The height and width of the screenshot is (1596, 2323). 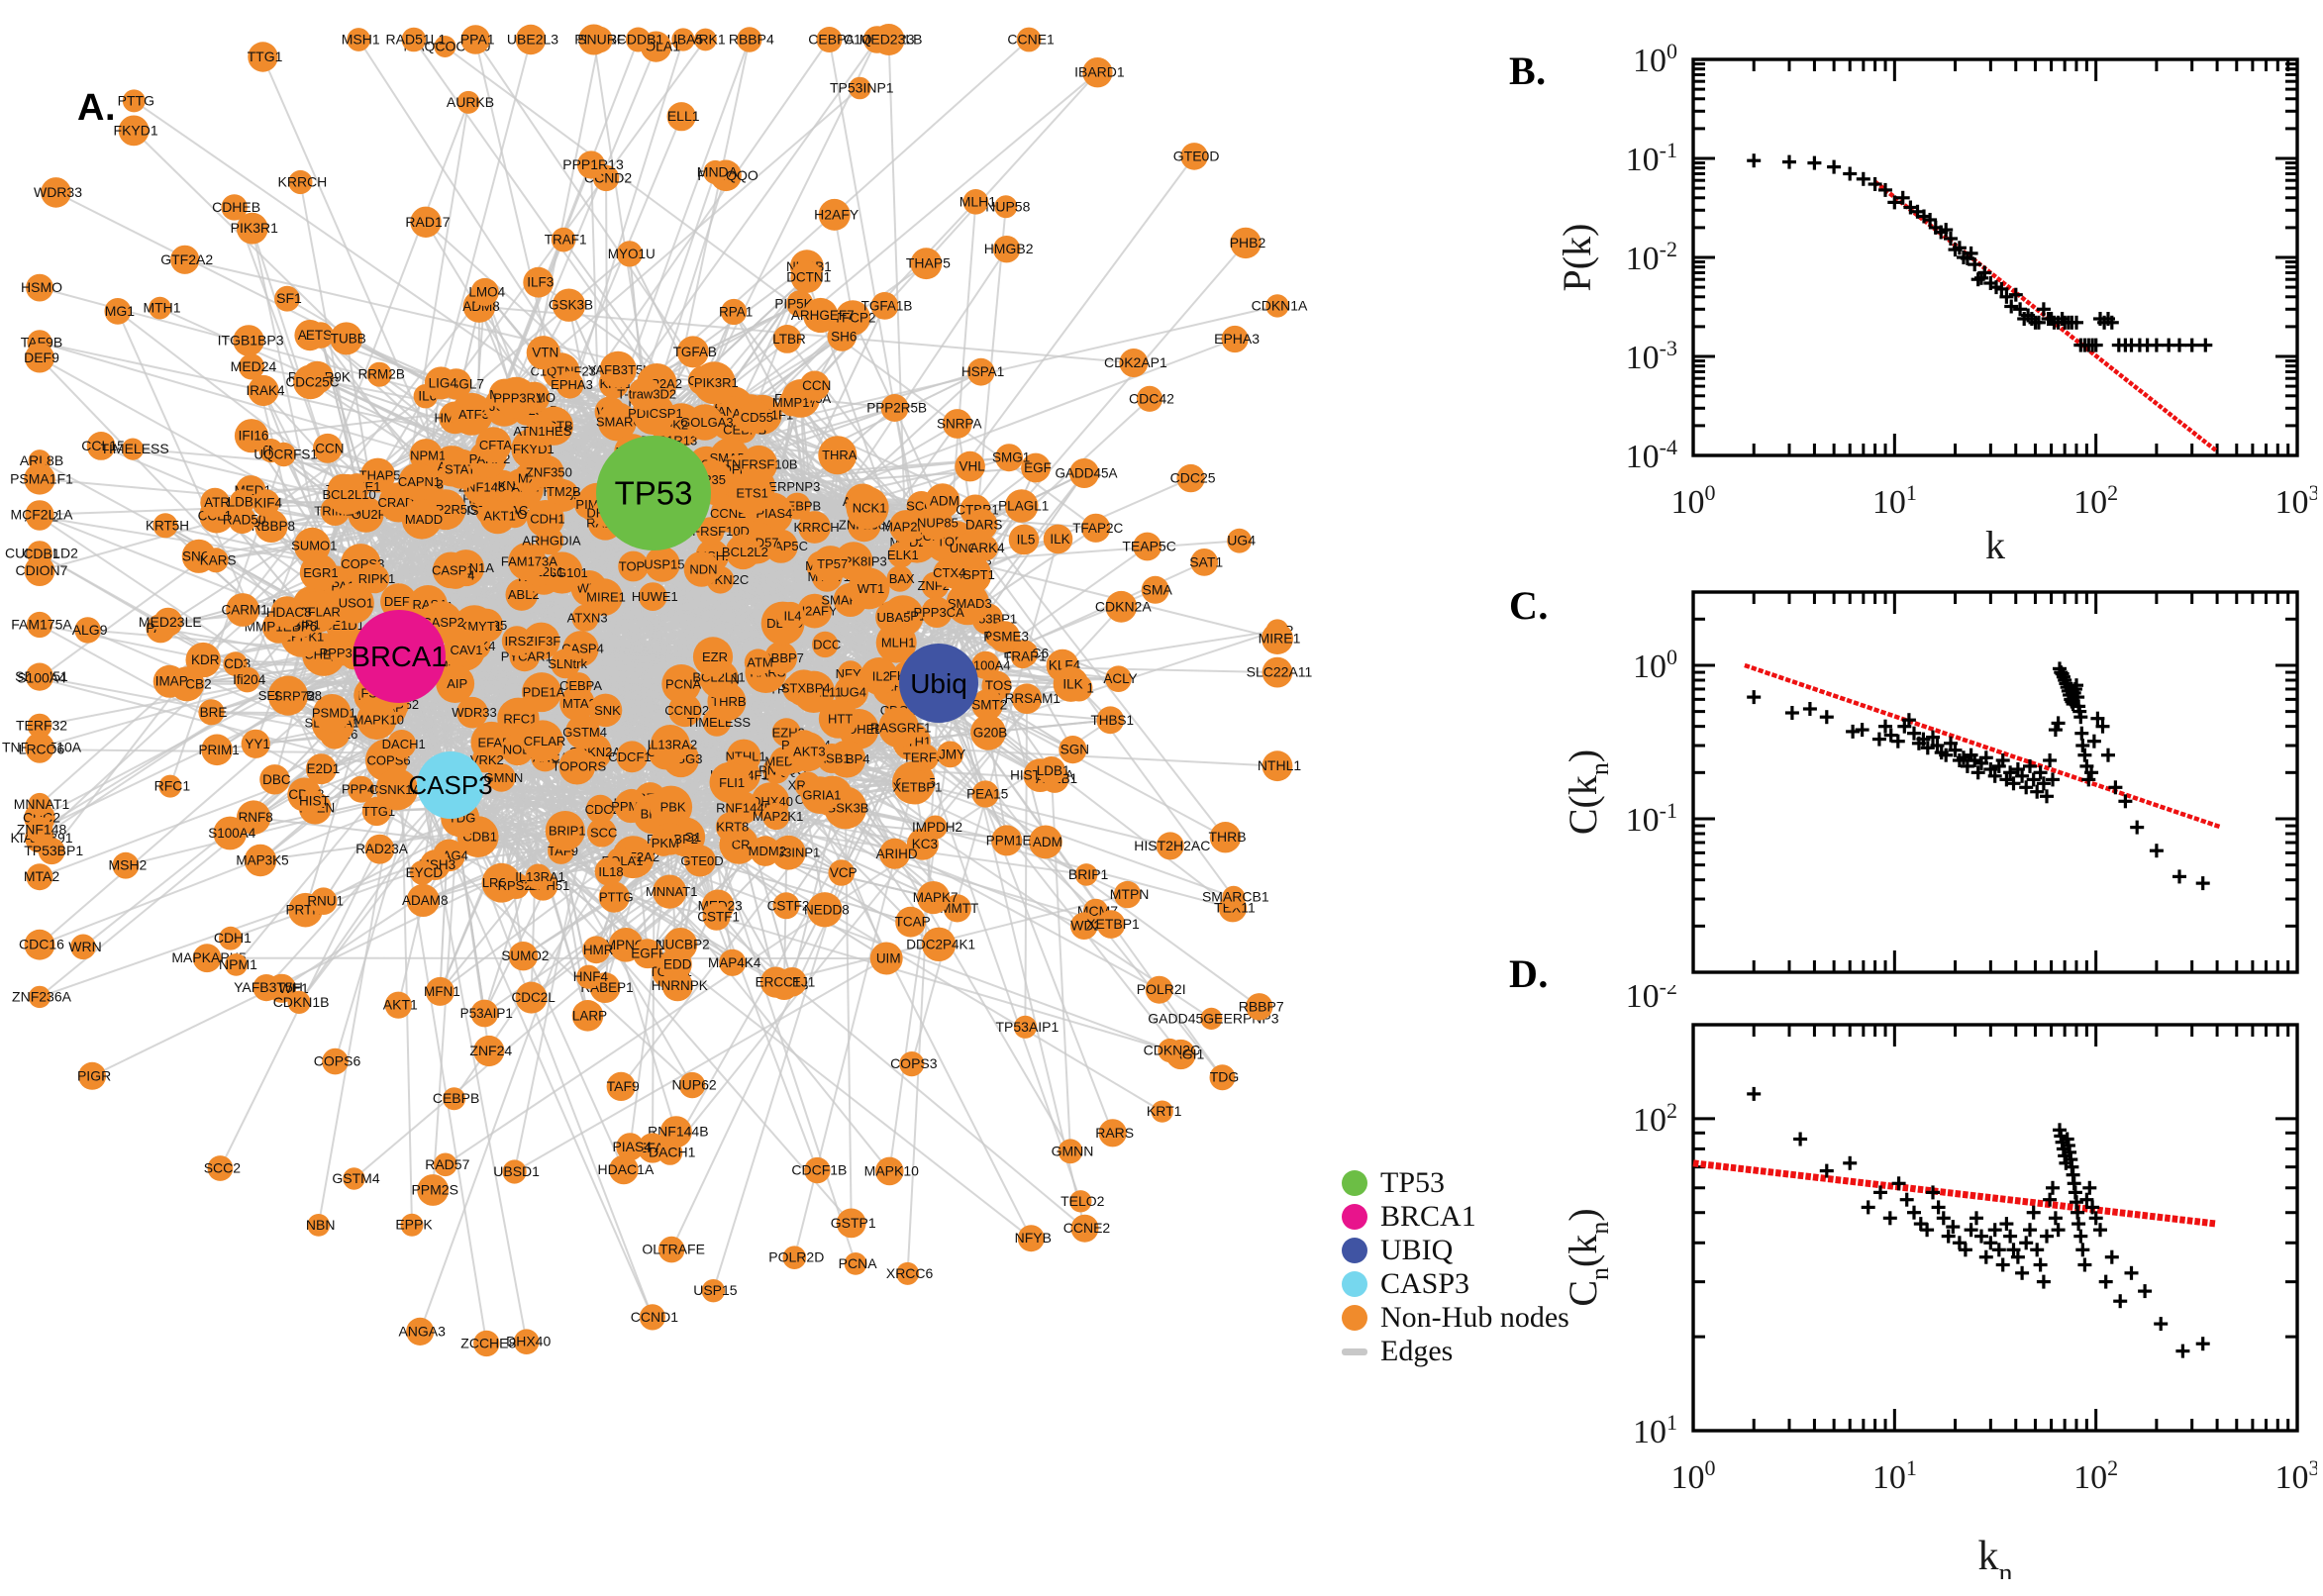 I want to click on network-node: RPA1, so click(x=736, y=312).